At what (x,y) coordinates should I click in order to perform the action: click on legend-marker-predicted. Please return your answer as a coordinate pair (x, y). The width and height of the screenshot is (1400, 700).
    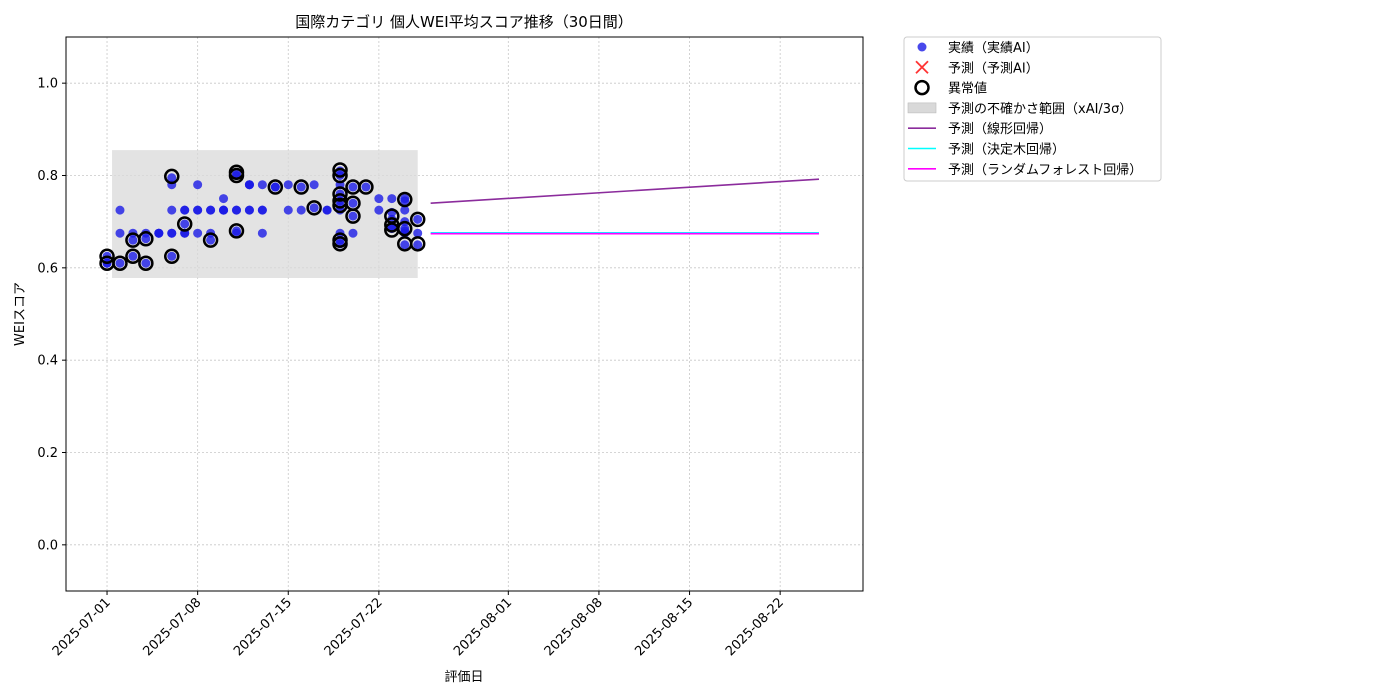
    Looking at the image, I should click on (922, 67).